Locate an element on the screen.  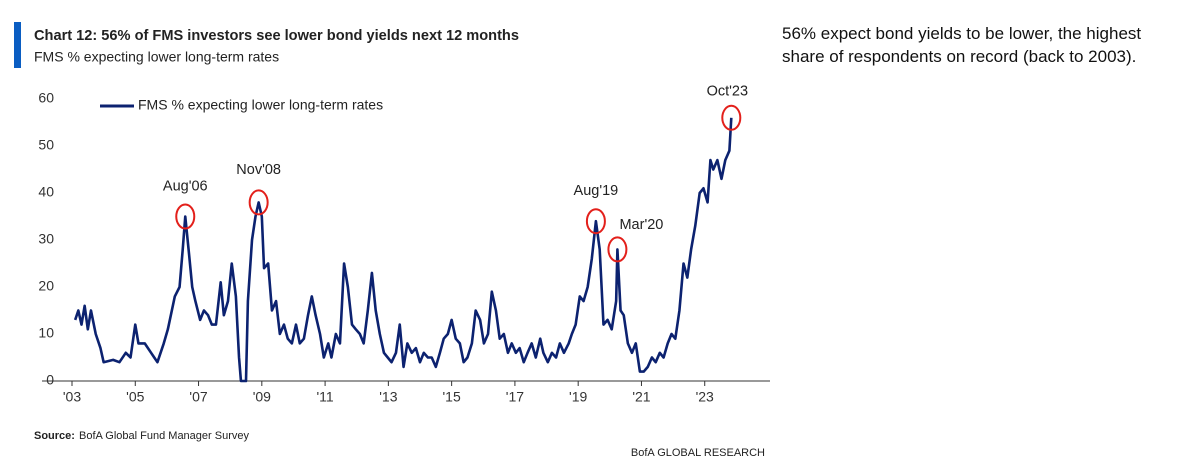
annotation-label: Aug'19 is located at coordinates (596, 191).